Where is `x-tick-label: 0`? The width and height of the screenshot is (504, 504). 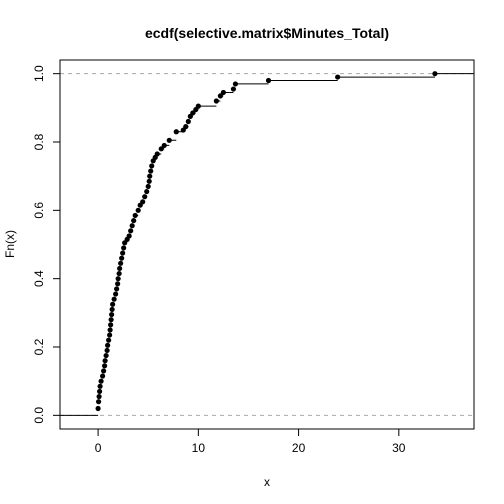 x-tick-label: 0 is located at coordinates (98, 448).